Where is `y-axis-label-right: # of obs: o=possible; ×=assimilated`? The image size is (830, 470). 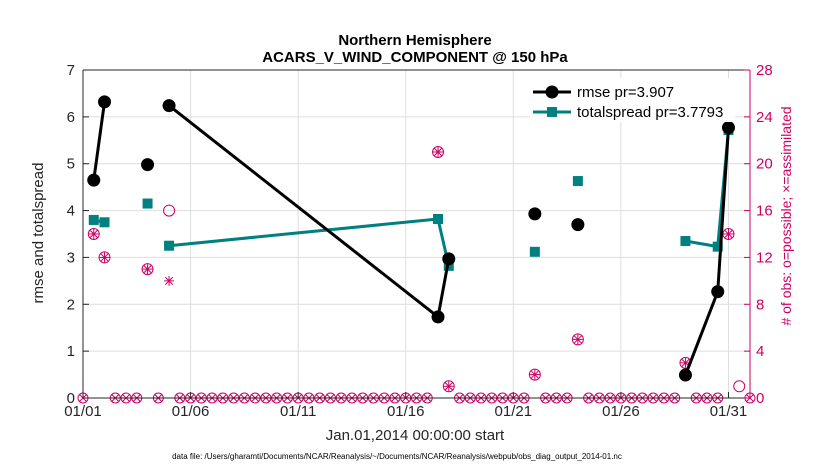 y-axis-label-right: # of obs: o=possible; ×=assimilated is located at coordinates (786, 215).